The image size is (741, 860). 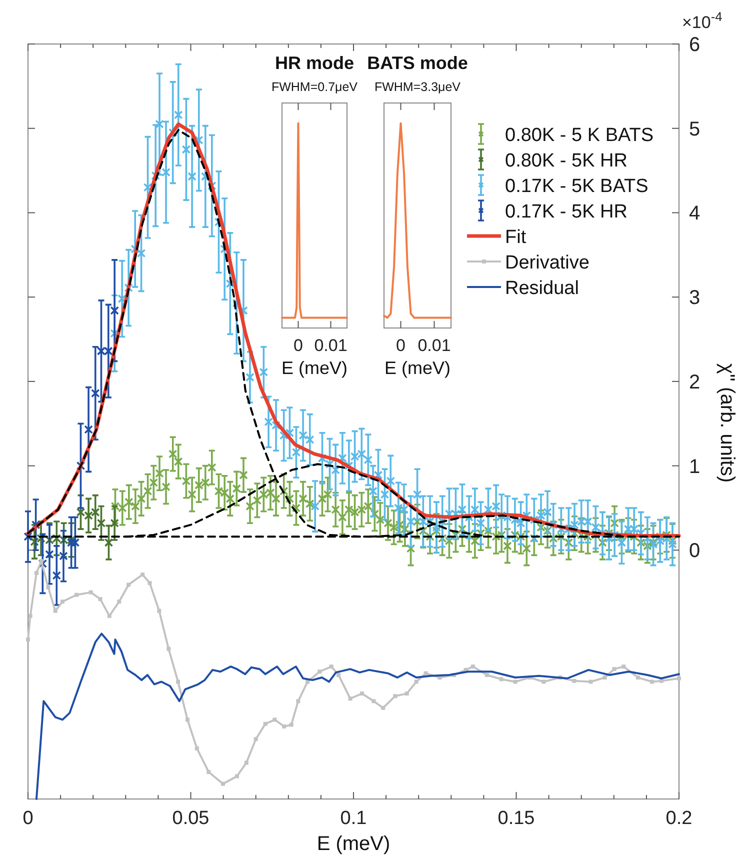 I want to click on text: ×10$^{-4}$, so click(x=702, y=20).